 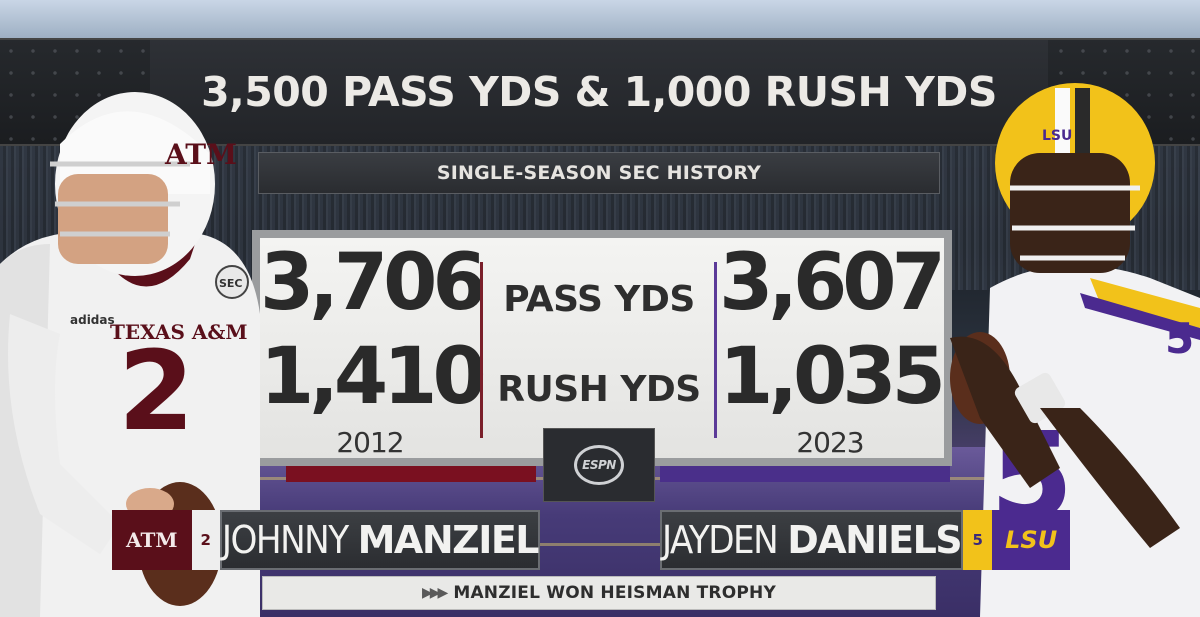 I want to click on network-bug: ESPN, so click(x=599, y=465).